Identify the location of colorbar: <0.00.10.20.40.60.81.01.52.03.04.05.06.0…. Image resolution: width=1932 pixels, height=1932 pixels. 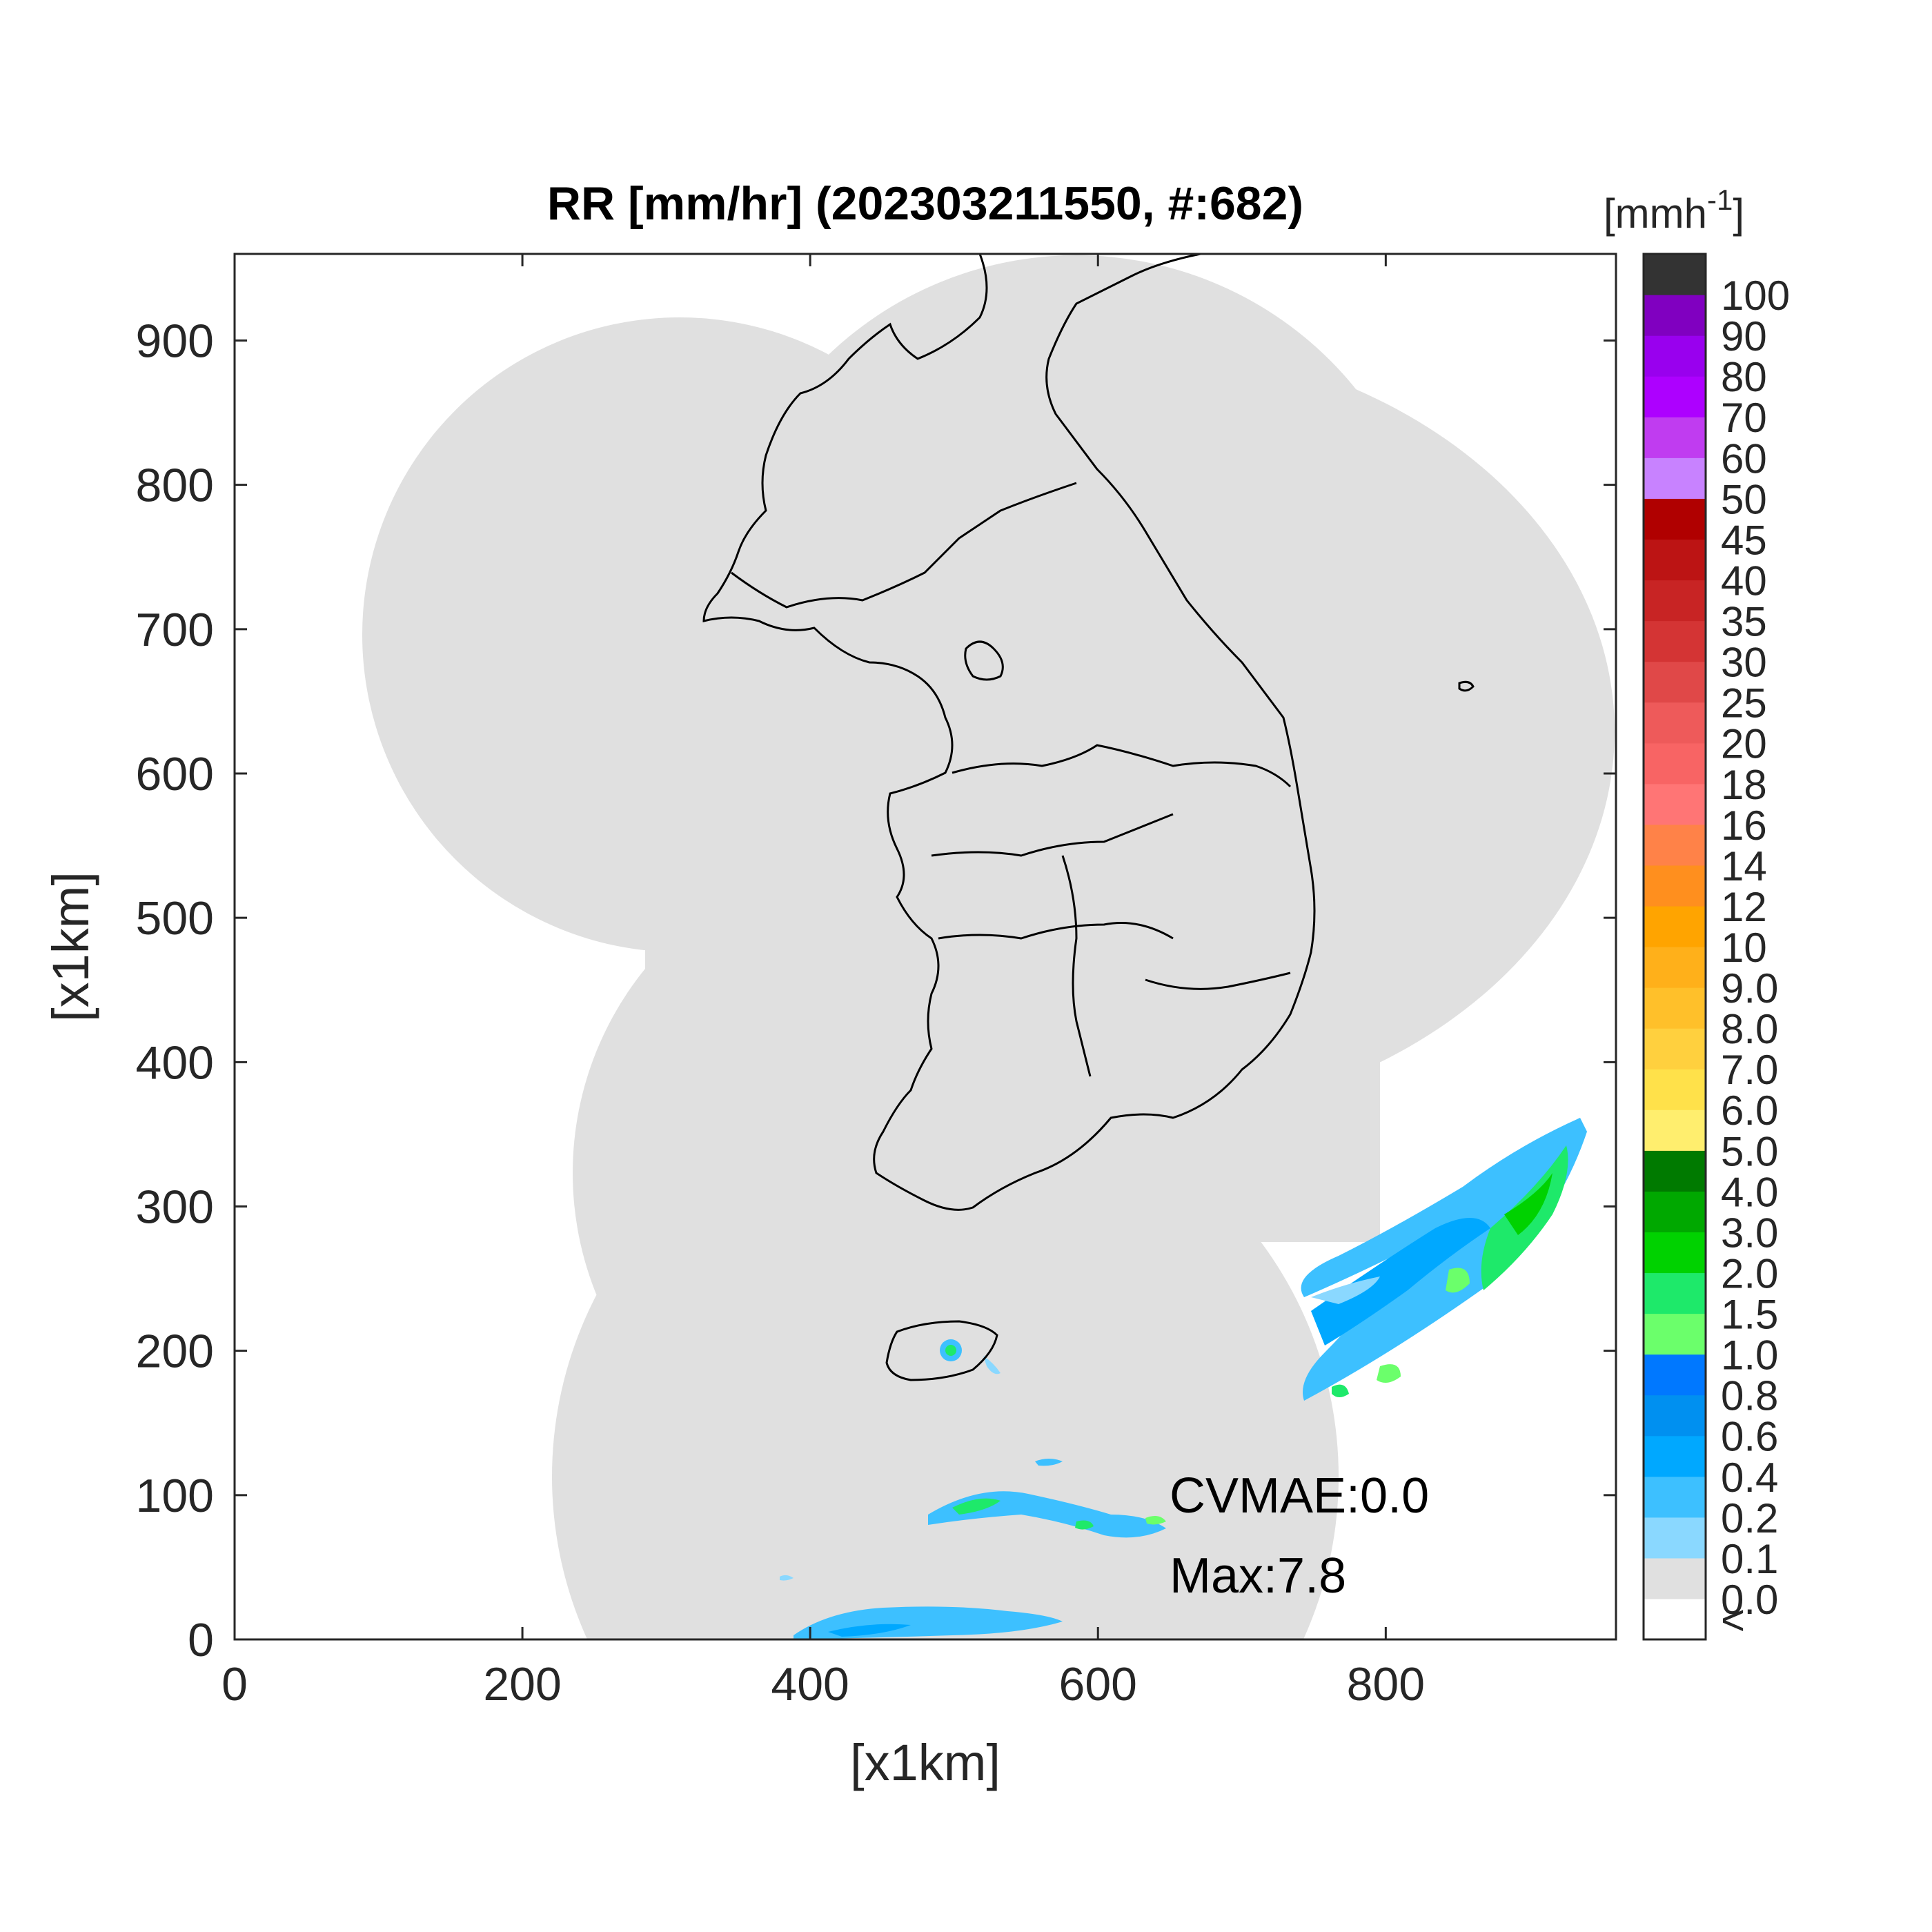
(1716, 948).